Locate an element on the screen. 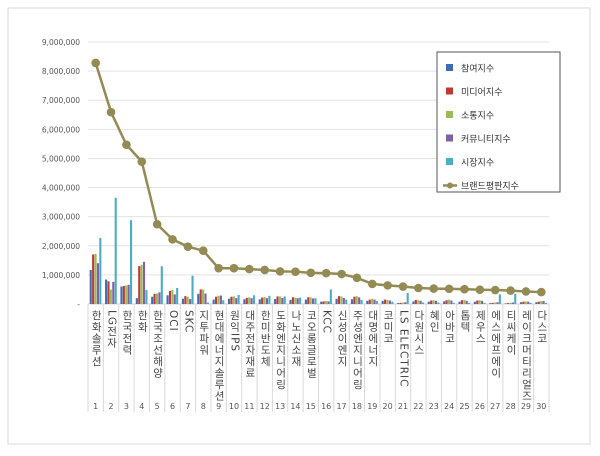 Image resolution: width=600 pixels, height=456 pixels. rank-label: 1 is located at coordinates (95, 406).